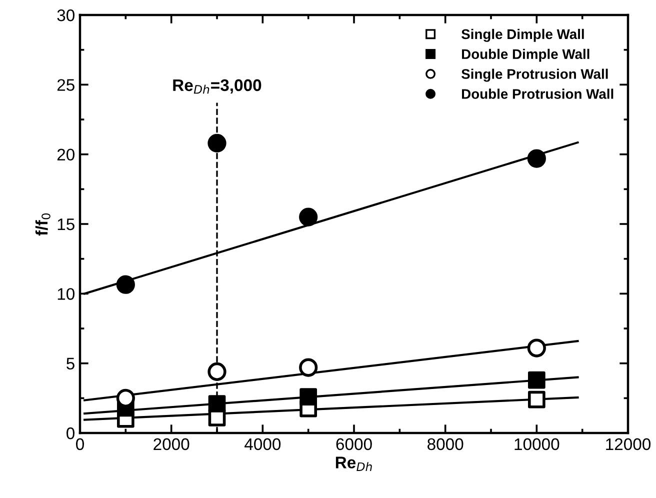 This screenshot has height=498, width=656. What do you see at coordinates (534, 75) in the screenshot?
I see `legend-label: Single Protrusion Wall` at bounding box center [534, 75].